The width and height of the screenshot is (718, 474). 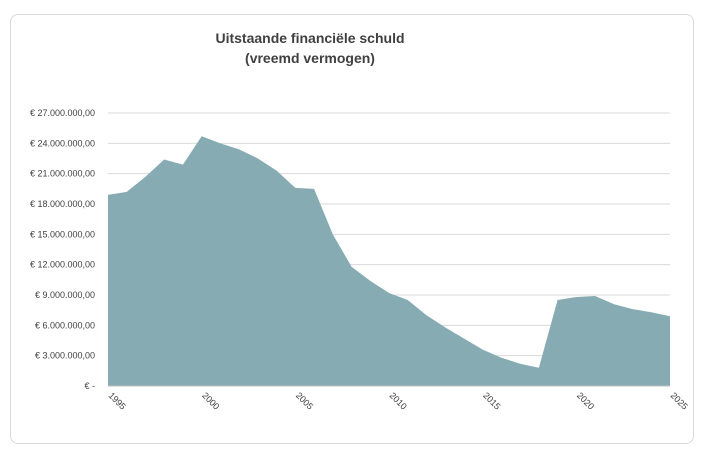 I want to click on y-tick-label: € 9.000.000,00, so click(x=65, y=295).